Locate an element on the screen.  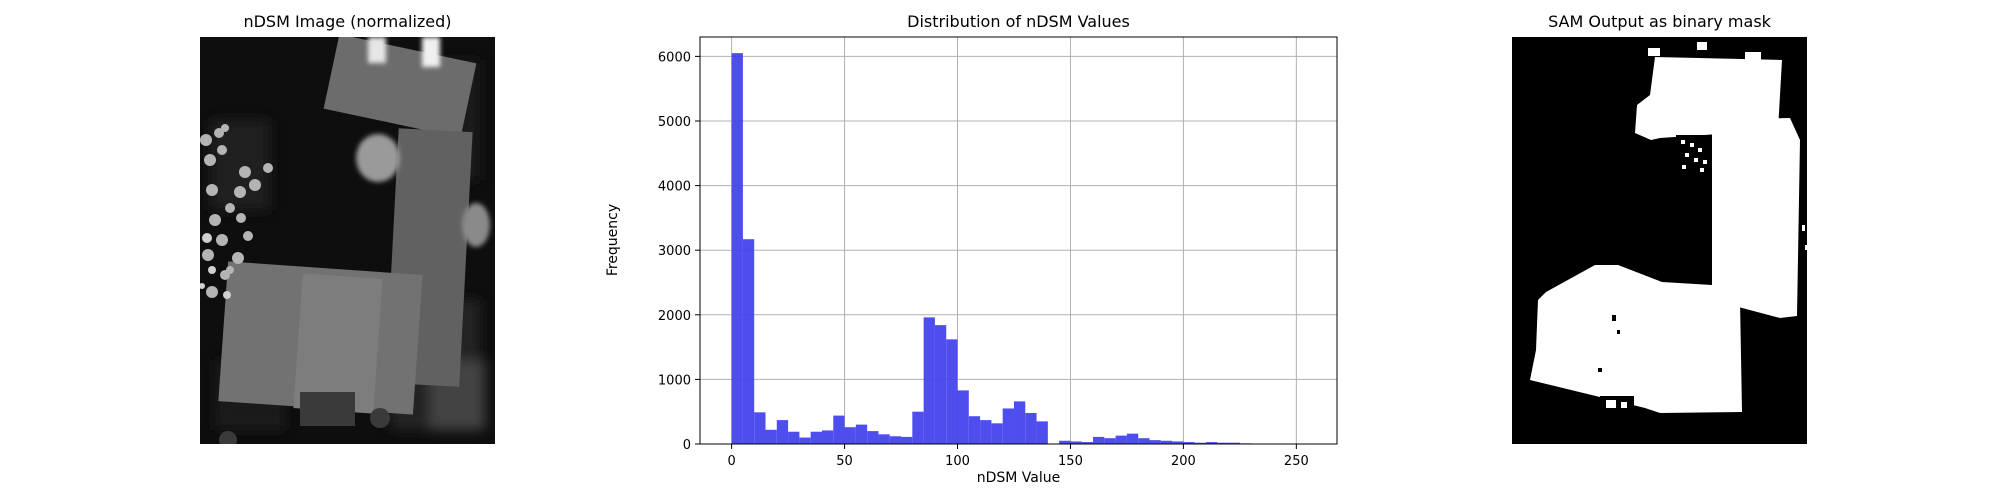
x-axis-label: nDSM Value is located at coordinates (1019, 478).